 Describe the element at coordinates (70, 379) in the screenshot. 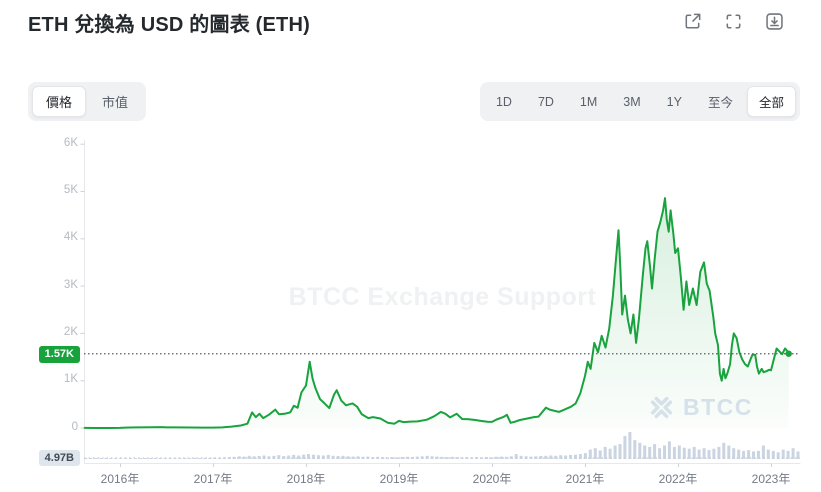

I see `y-axis-label: 1K` at that location.